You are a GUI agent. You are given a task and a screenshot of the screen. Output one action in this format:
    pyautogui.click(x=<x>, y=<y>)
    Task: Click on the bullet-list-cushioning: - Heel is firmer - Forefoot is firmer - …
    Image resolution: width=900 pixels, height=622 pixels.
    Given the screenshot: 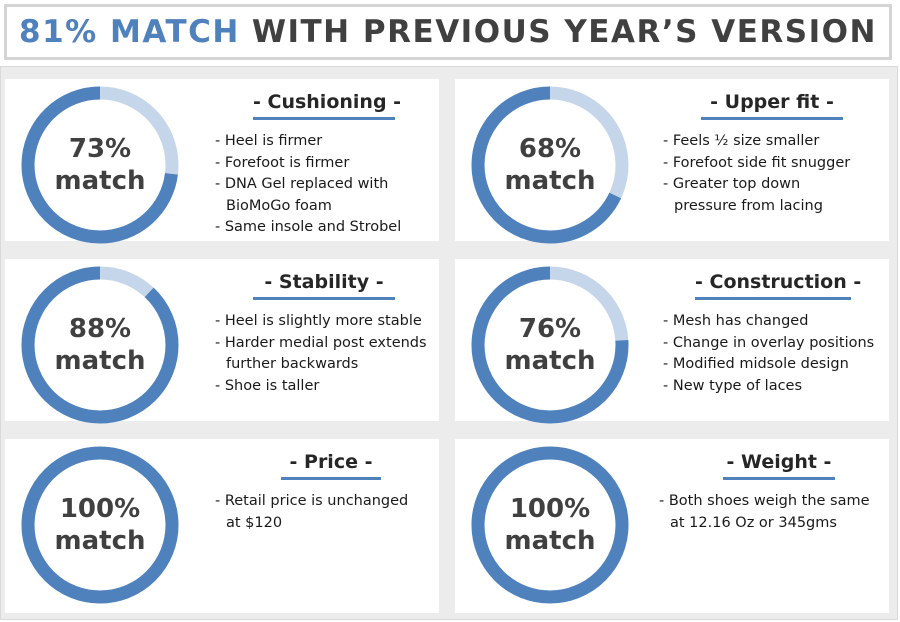 What is the action you would take?
    pyautogui.click(x=308, y=185)
    